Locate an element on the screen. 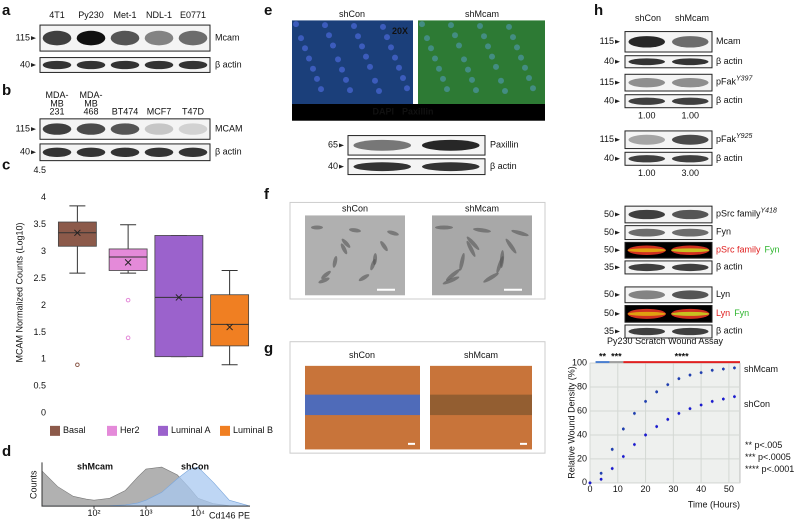  mw-marker: 40 is located at coordinates (609, 61).